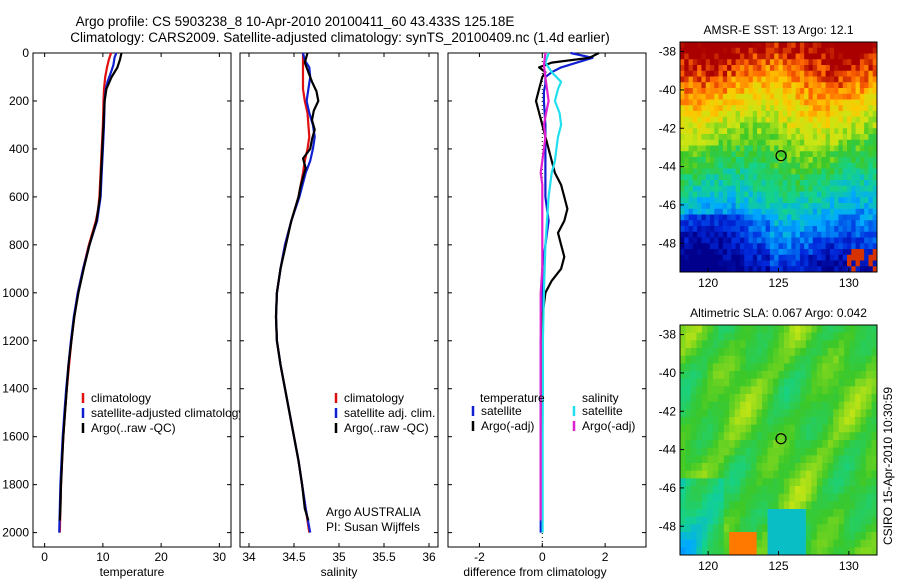  I want to click on legend-label: Argo(..raw -QC), so click(133, 428).